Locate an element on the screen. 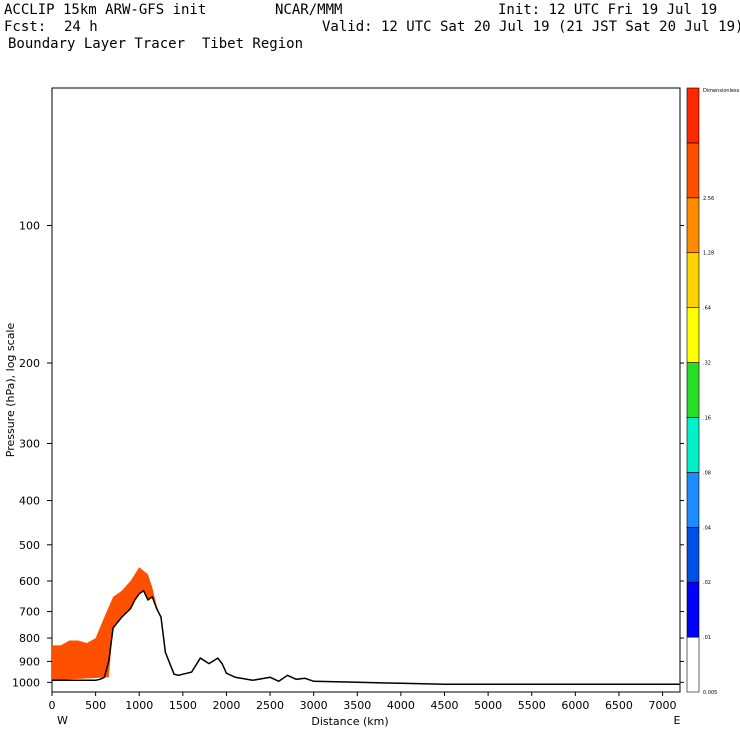 The image size is (740, 740). y-axis-label: Pressure (hPa), log scale is located at coordinates (10, 390).